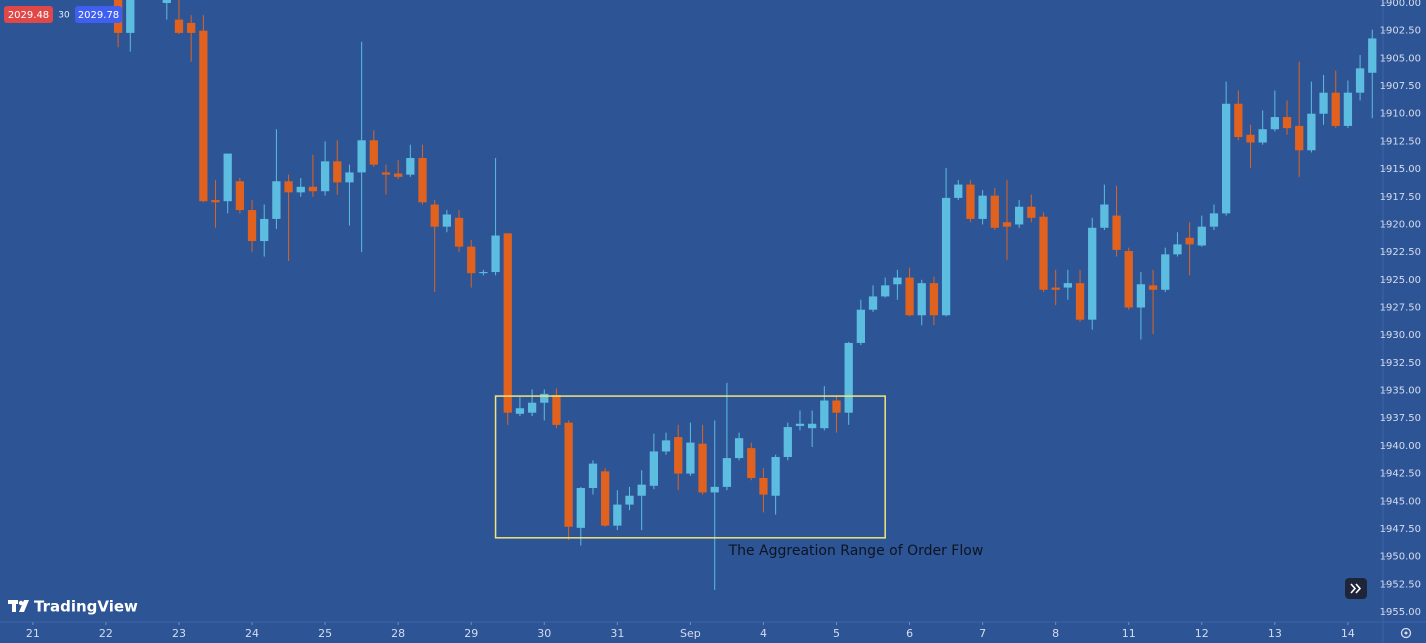  What do you see at coordinates (106, 633) in the screenshot?
I see `x-tick-label: 22` at bounding box center [106, 633].